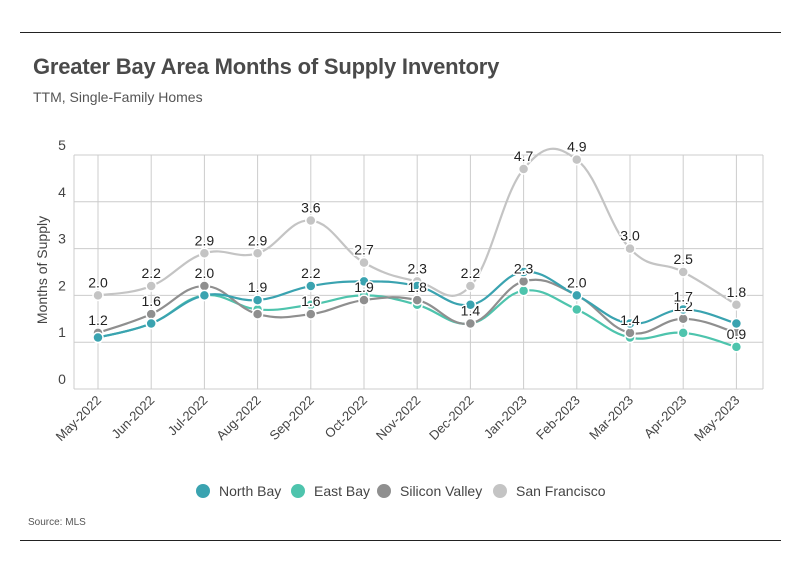 This screenshot has width=801, height=575. What do you see at coordinates (62, 192) in the screenshot?
I see `y-tick-label: 4` at bounding box center [62, 192].